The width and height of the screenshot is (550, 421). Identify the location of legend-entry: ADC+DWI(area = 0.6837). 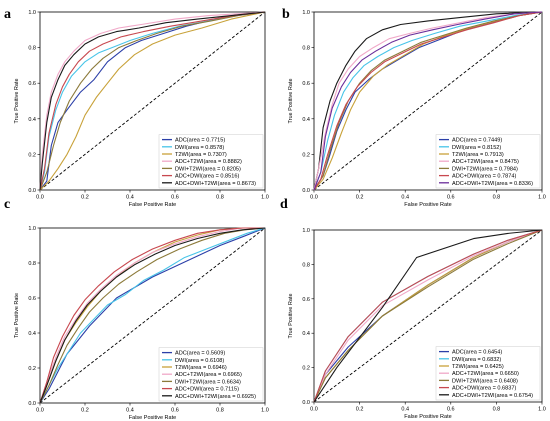
(484, 389).